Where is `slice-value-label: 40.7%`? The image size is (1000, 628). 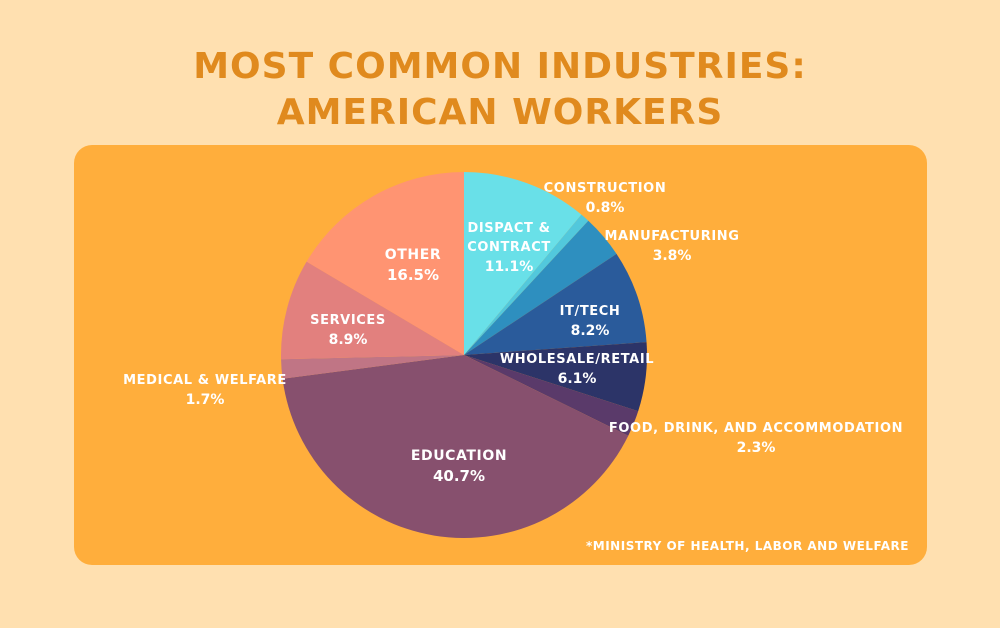
slice-value-label: 40.7% is located at coordinates (459, 476).